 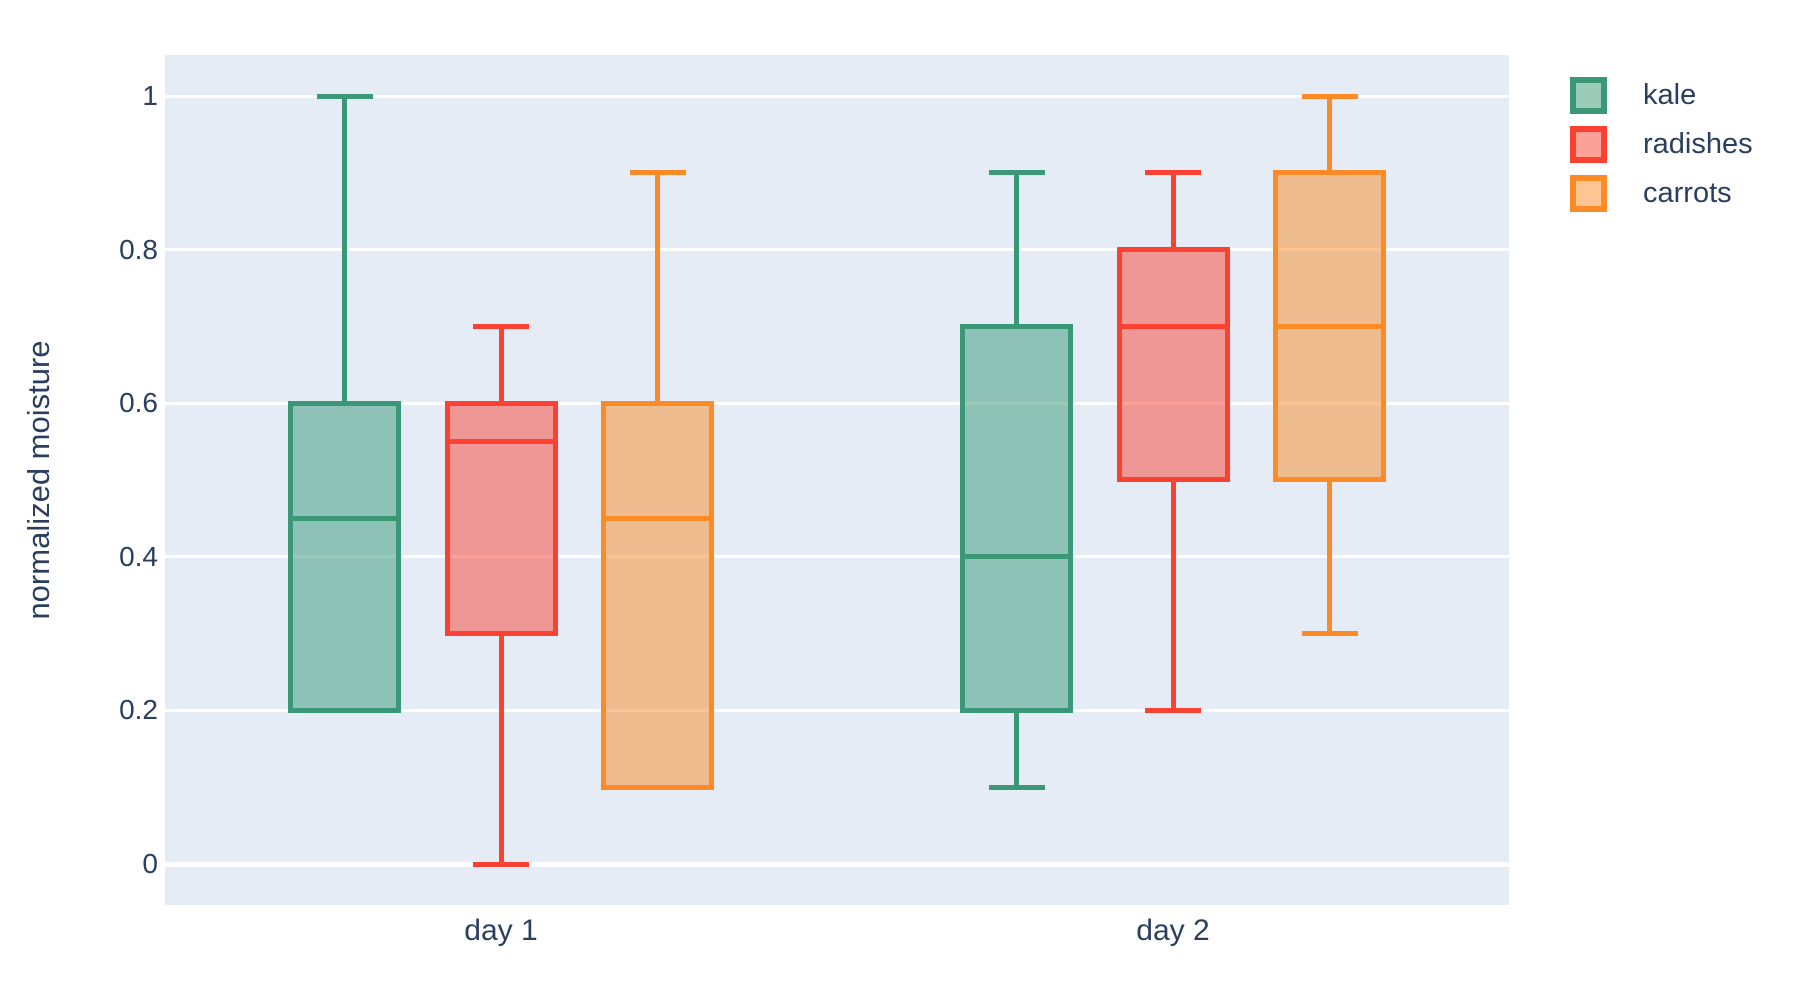 I want to click on y-tick-label-0: 0, so click(x=150, y=863).